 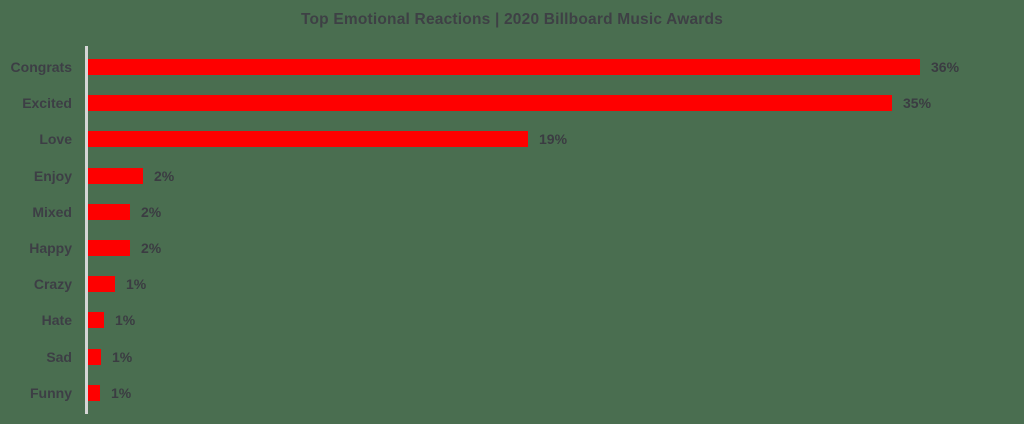 What do you see at coordinates (41, 67) in the screenshot?
I see `category-label: Congrats` at bounding box center [41, 67].